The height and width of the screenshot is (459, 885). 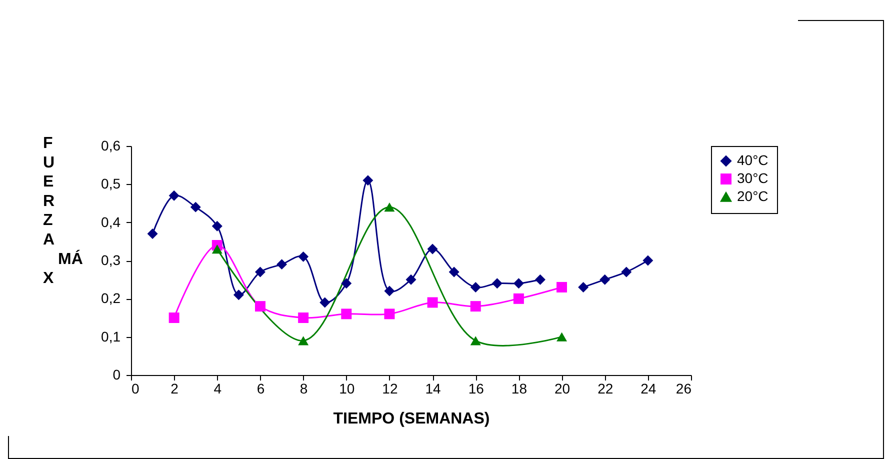 I want to click on x-tick-label: 18, so click(x=519, y=388).